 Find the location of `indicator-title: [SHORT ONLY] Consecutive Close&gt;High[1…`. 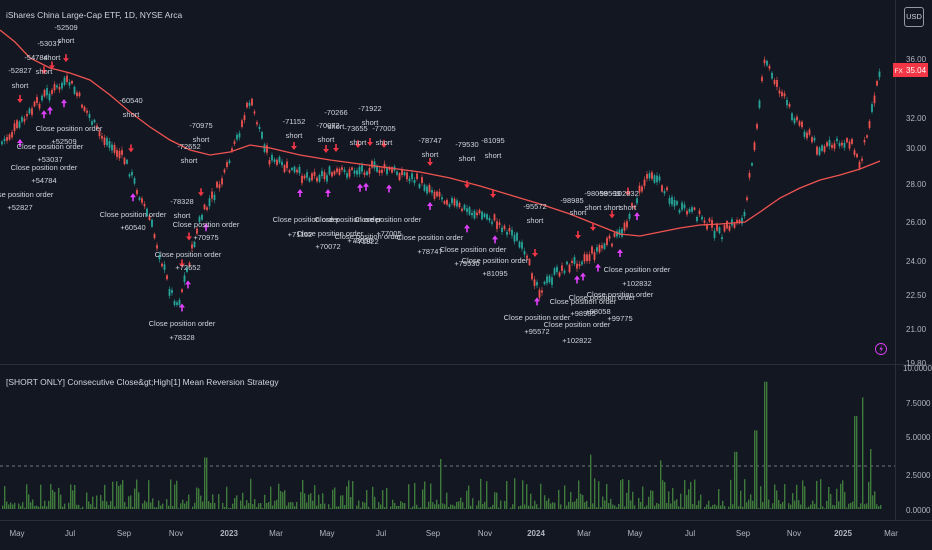

indicator-title: [SHORT ONLY] Consecutive Close&gt;High[1… is located at coordinates (142, 382).